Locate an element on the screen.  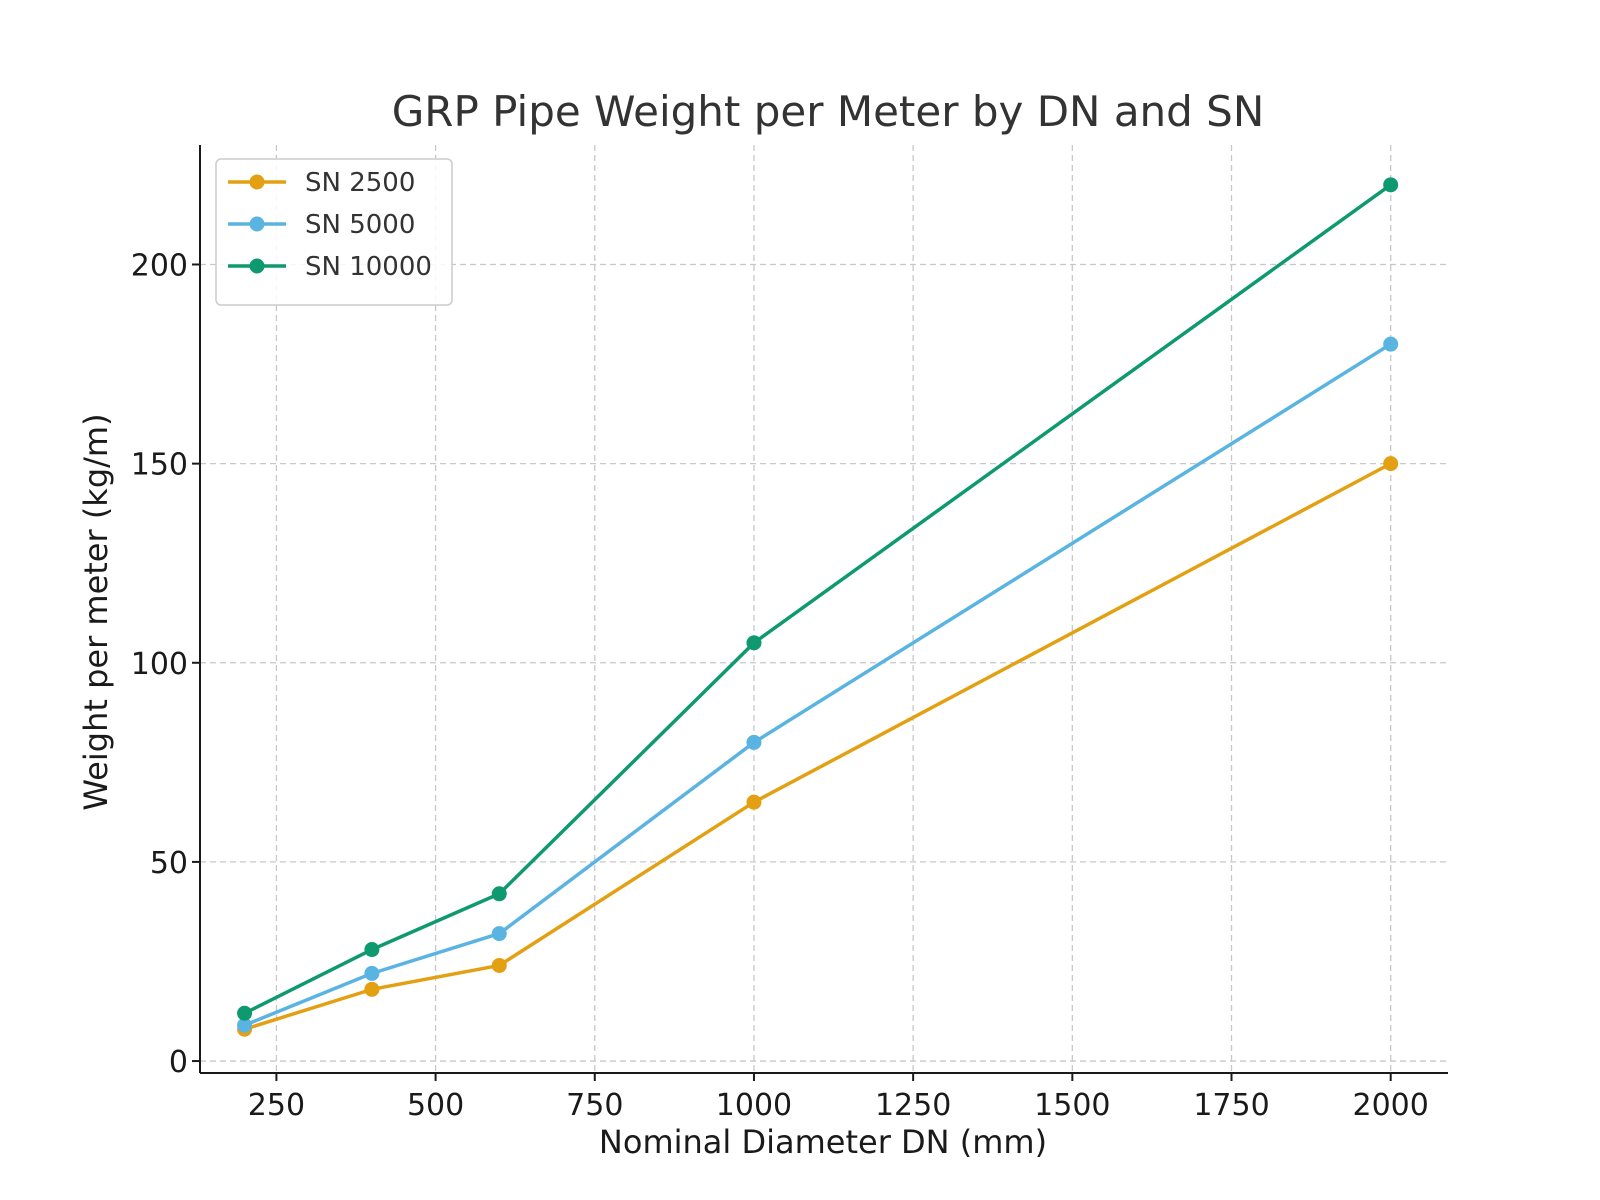
x-tick-label: 500 is located at coordinates (435, 1105).